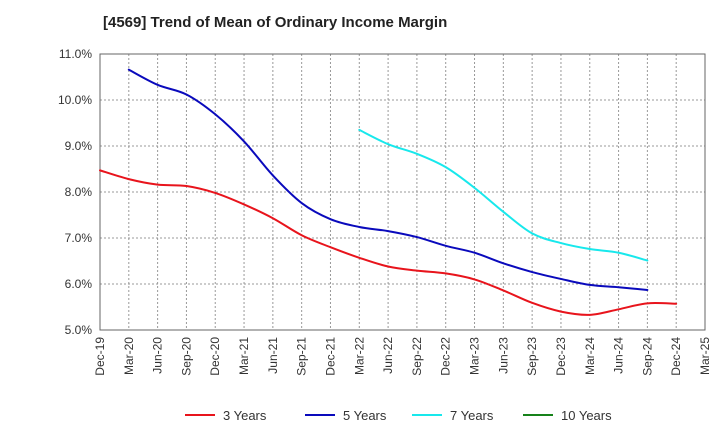 Image resolution: width=720 pixels, height=445 pixels. I want to click on x-tick-label: Jun-20, so click(158, 355).